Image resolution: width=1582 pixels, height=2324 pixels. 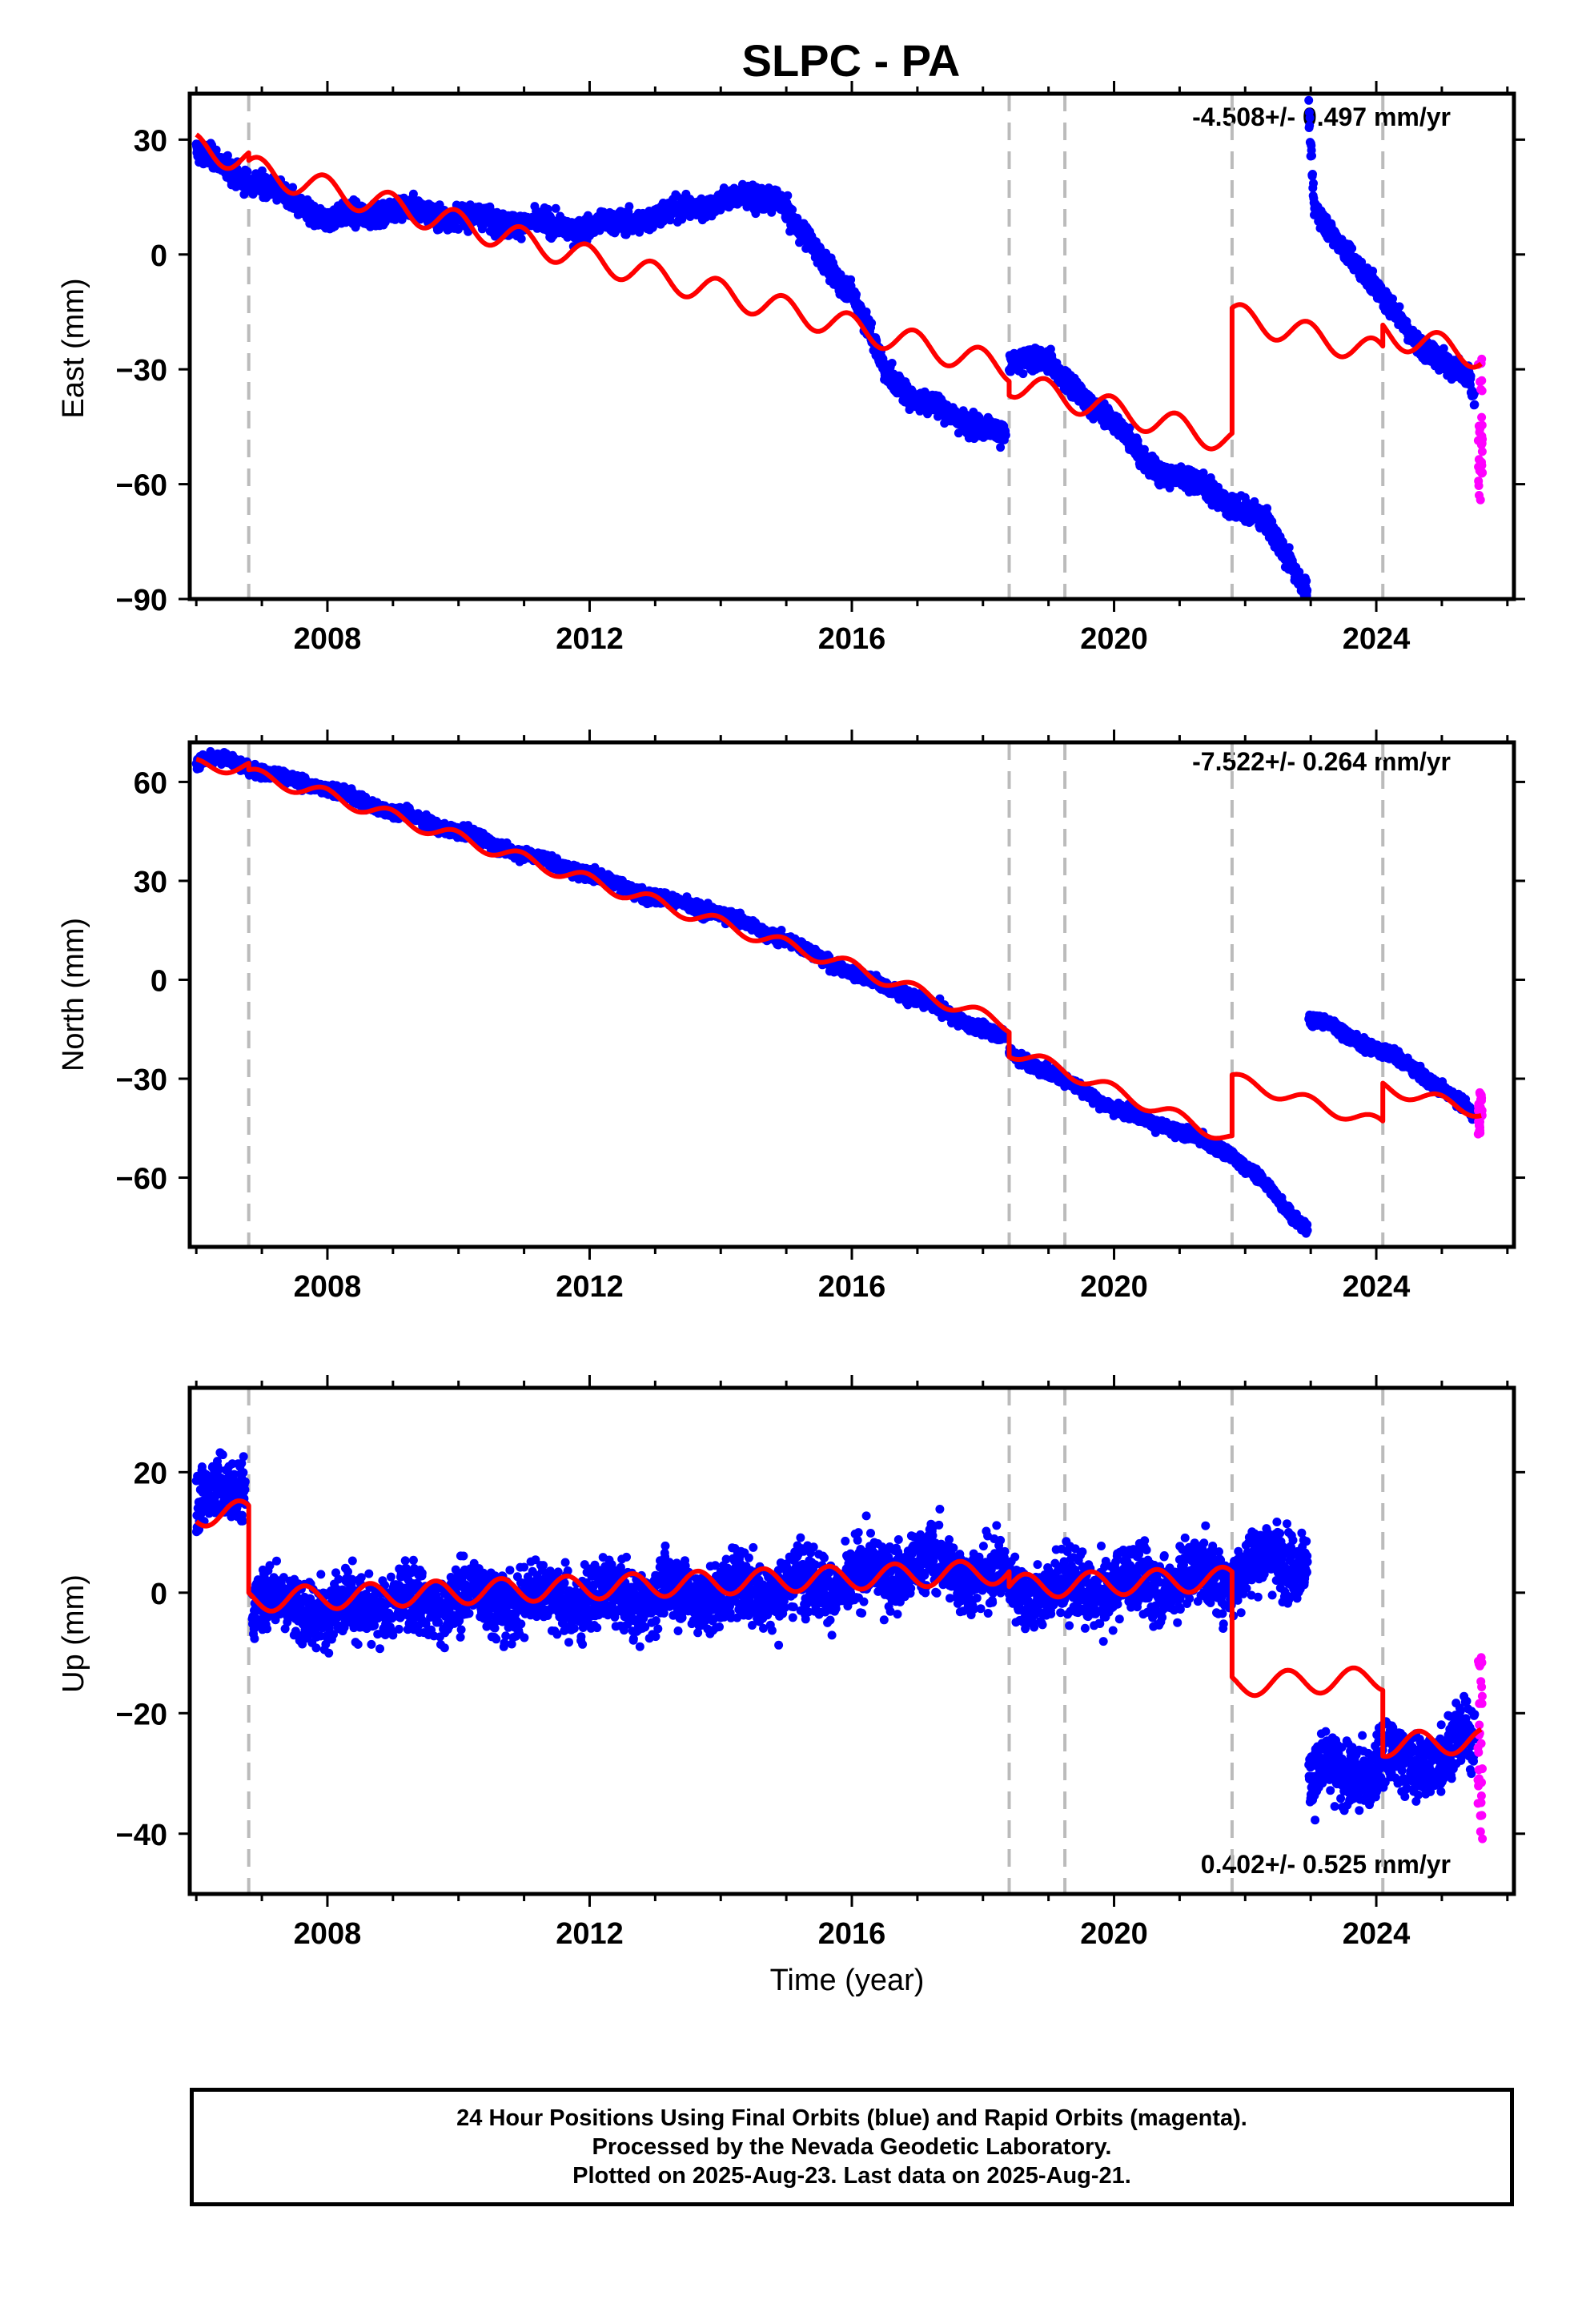 I want to click on east-ytick-label: −90, so click(x=141, y=600).